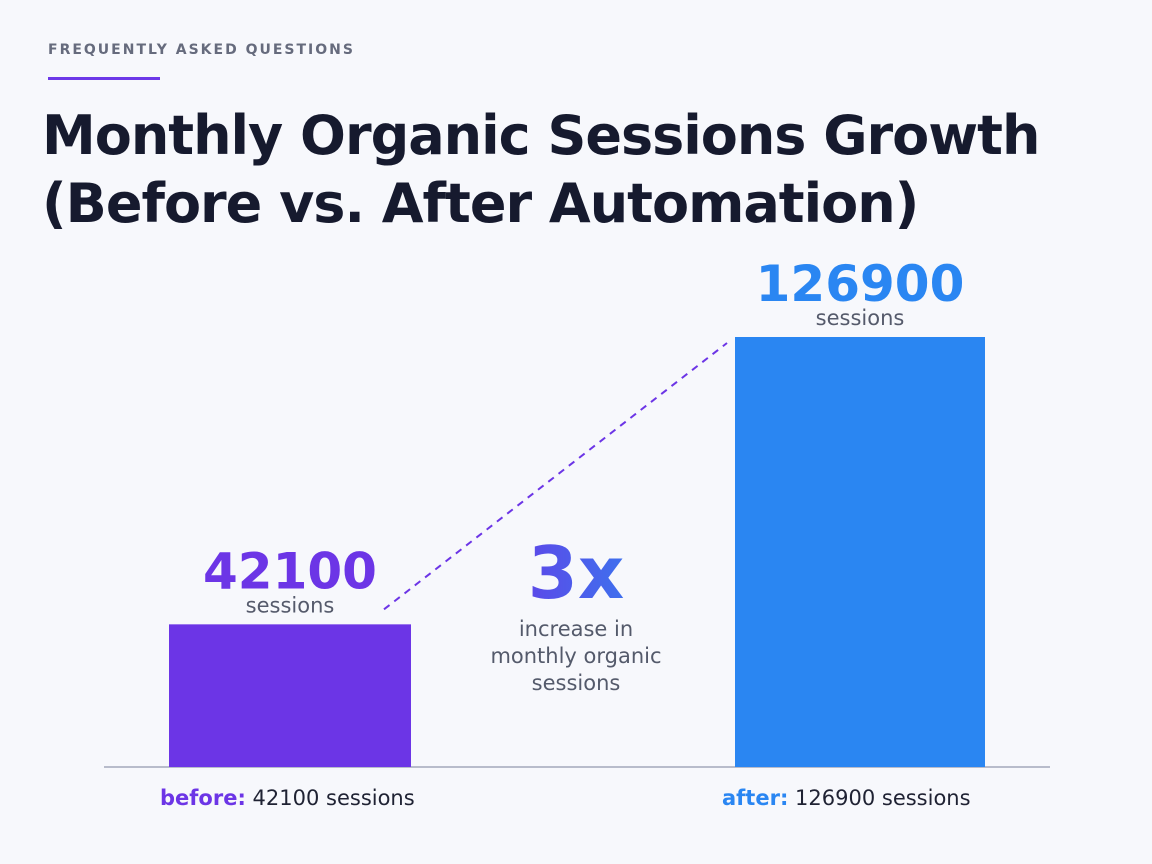  I want to click on unit-label-before: sessions, so click(290, 605).